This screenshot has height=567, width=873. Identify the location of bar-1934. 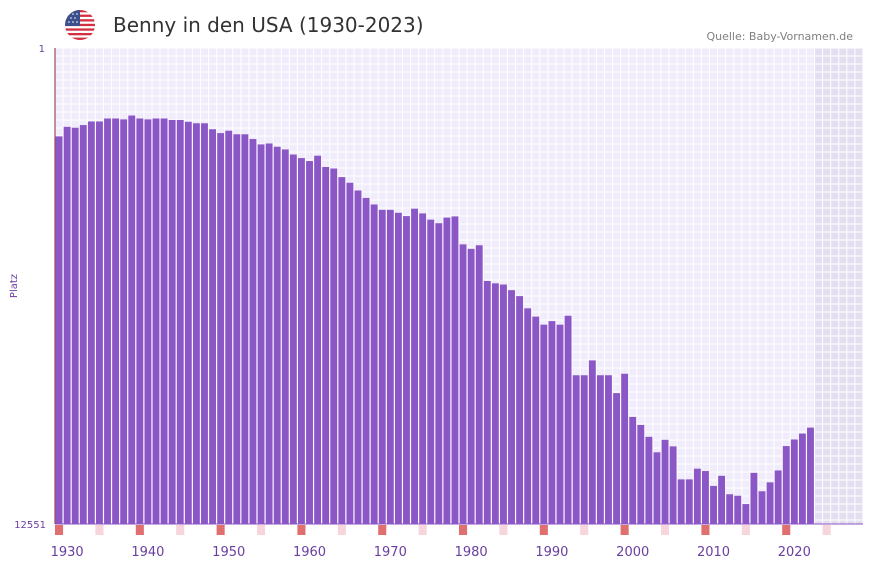
(99, 323).